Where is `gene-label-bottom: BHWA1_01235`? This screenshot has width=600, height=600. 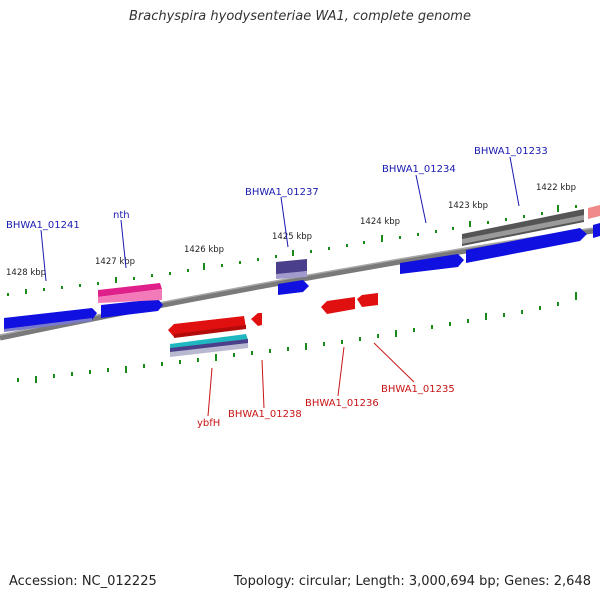
gene-label-bottom: BHWA1_01235 is located at coordinates (418, 389).